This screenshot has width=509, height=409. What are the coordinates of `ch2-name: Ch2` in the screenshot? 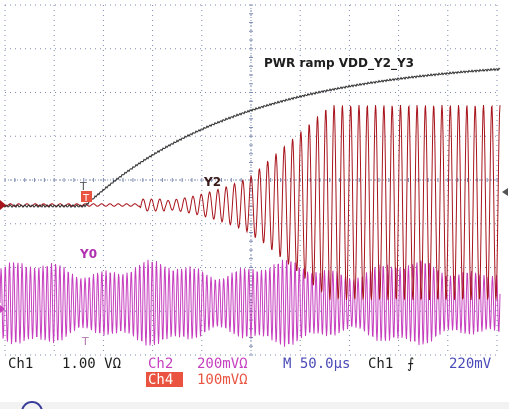 It's located at (160, 364).